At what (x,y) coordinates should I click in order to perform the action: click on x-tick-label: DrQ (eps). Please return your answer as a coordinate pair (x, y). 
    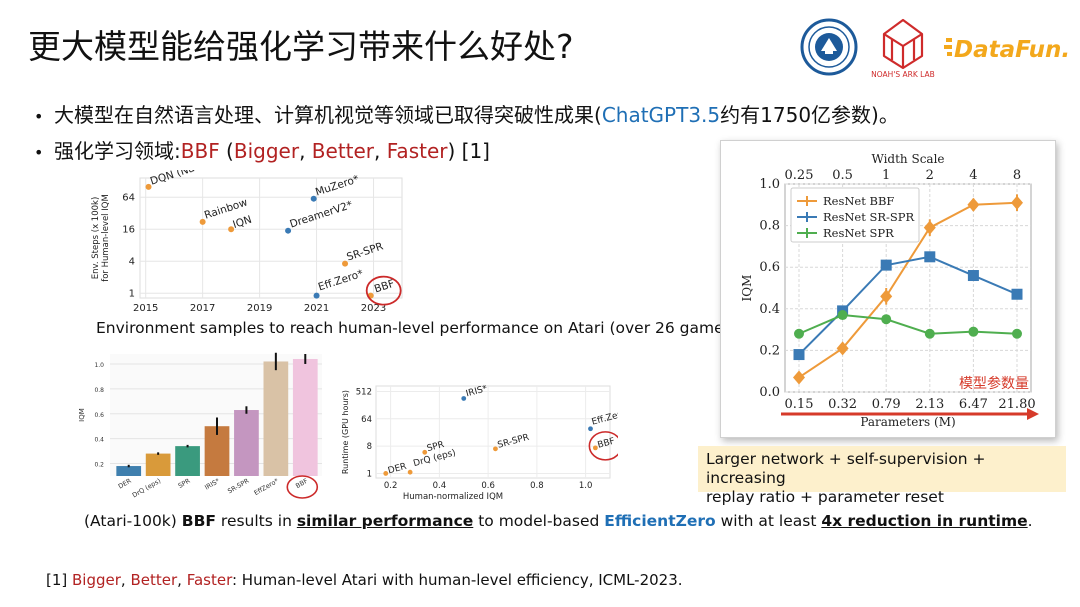
    Looking at the image, I should click on (146, 488).